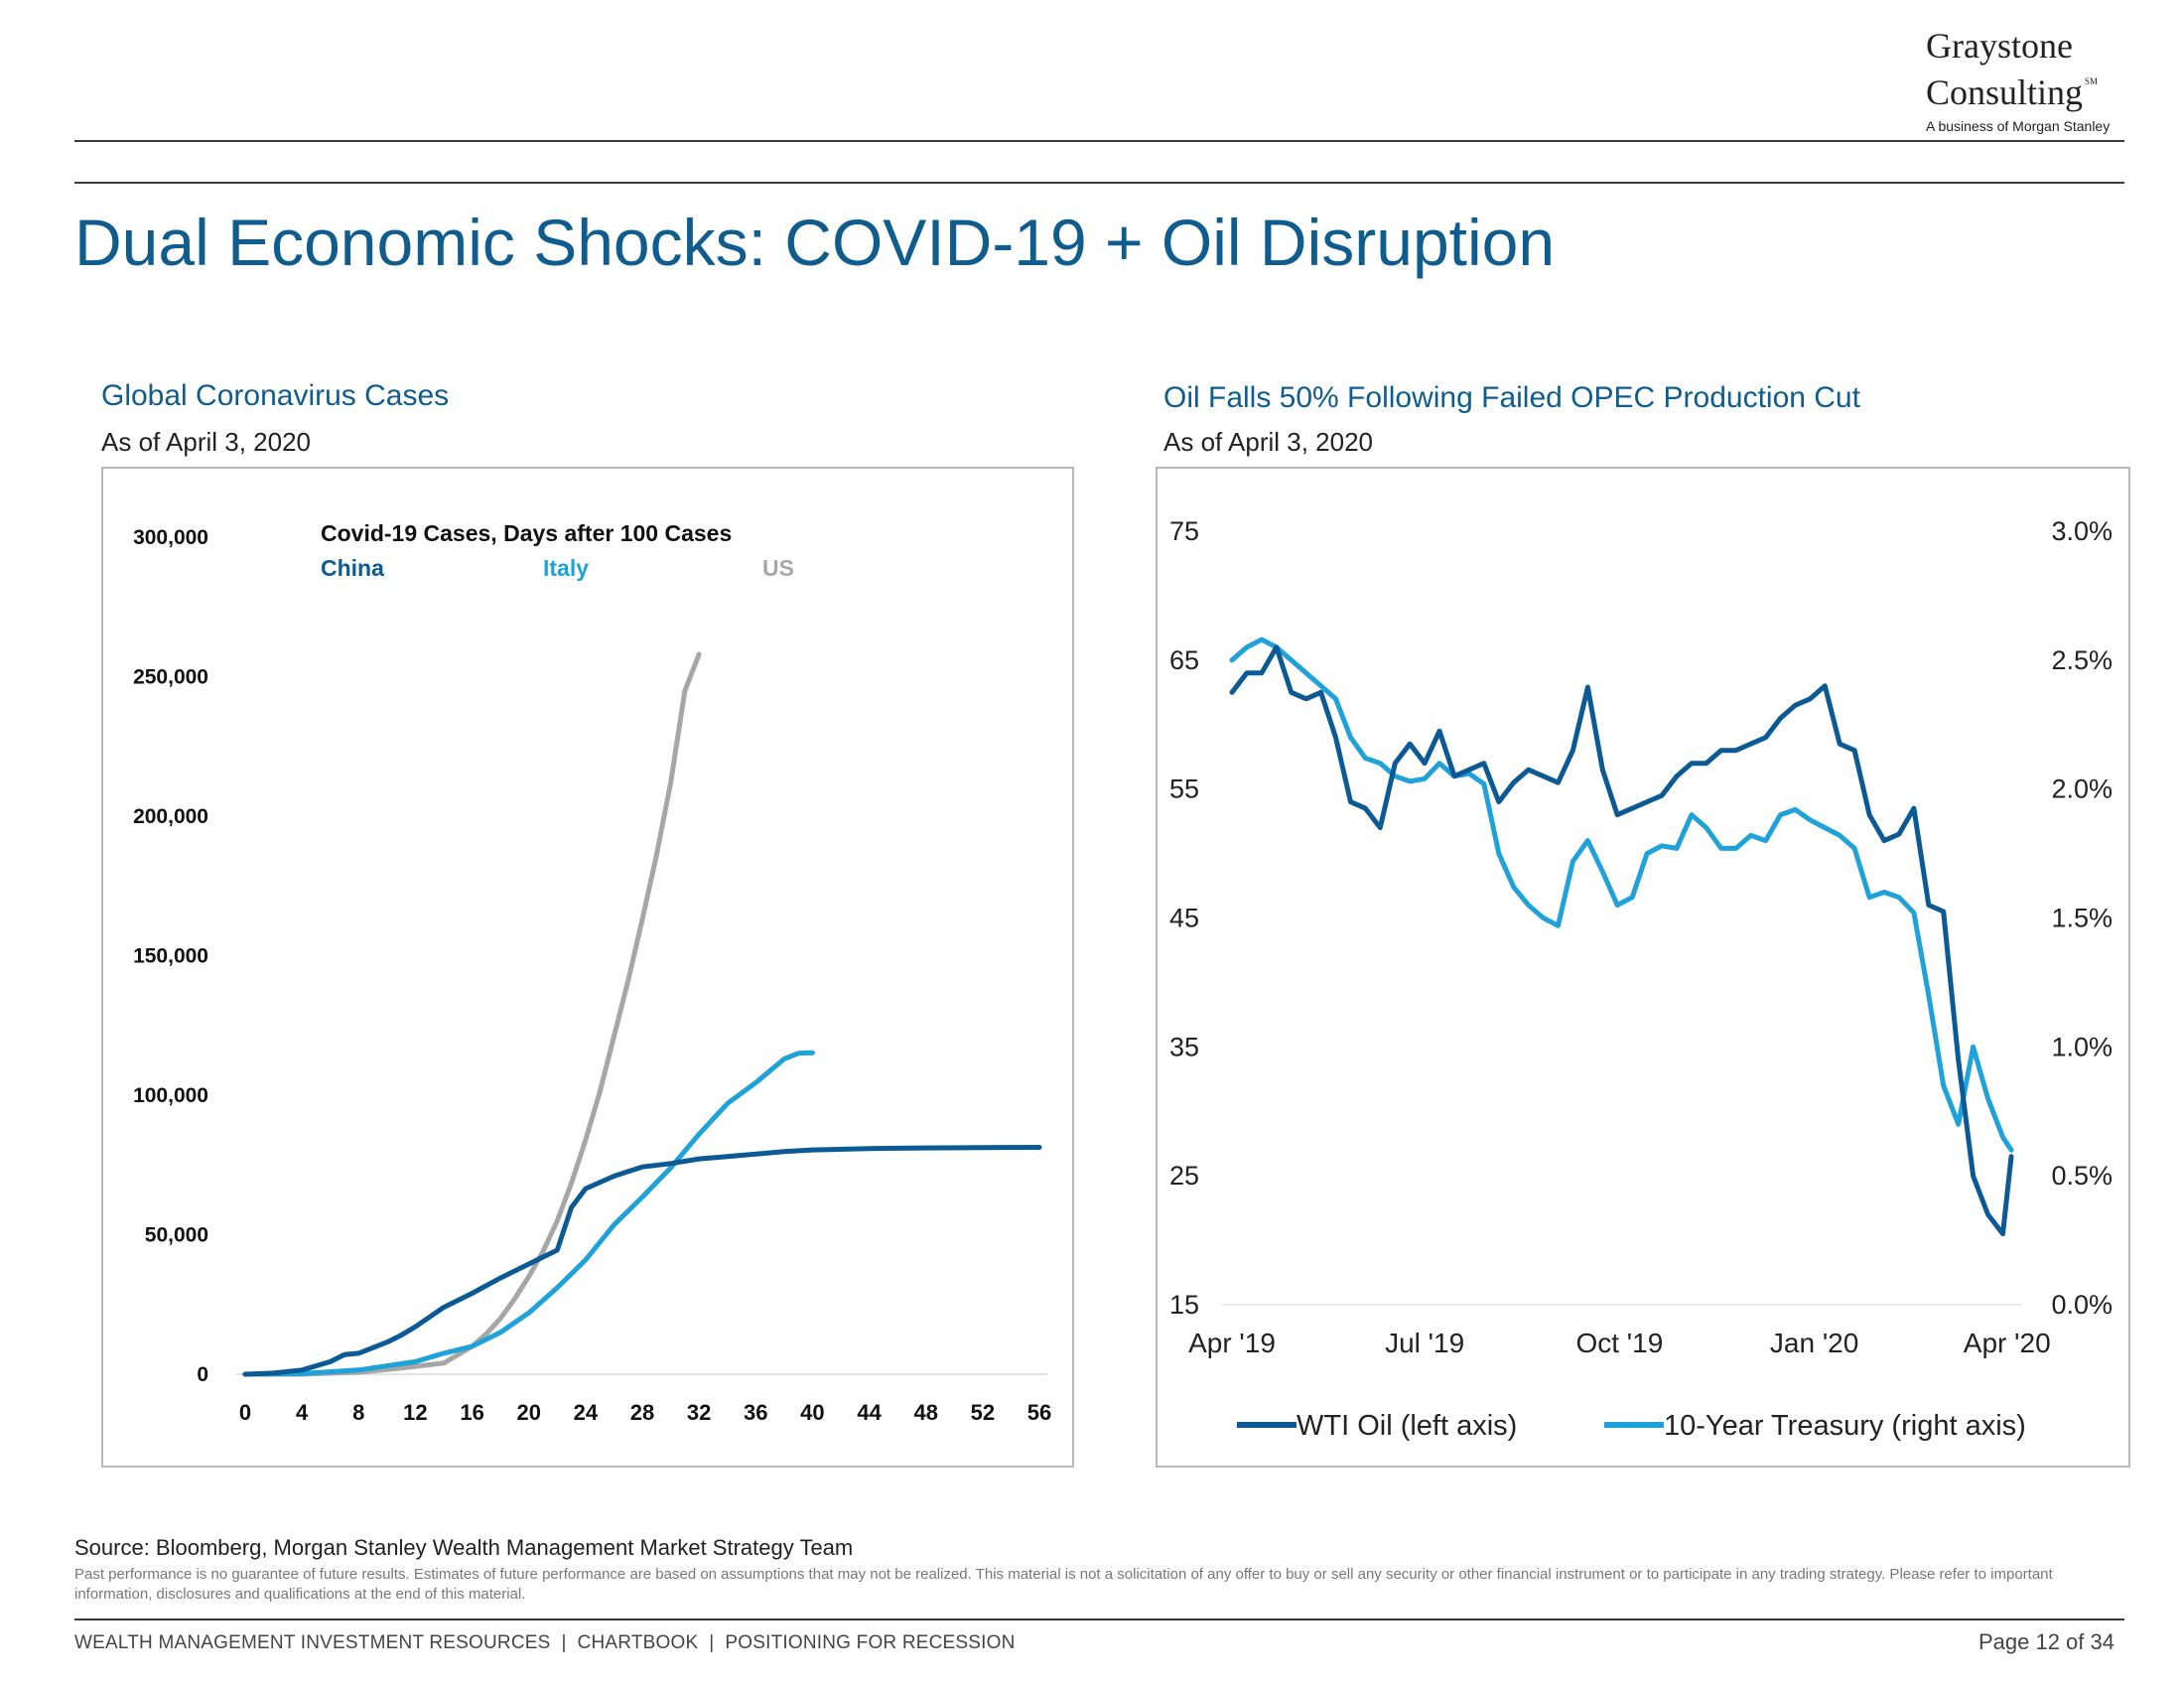 This screenshot has width=2184, height=1688. What do you see at coordinates (1845, 1426) in the screenshot?
I see `legend-label-treasury: 10-Year Treasury (right axis)` at bounding box center [1845, 1426].